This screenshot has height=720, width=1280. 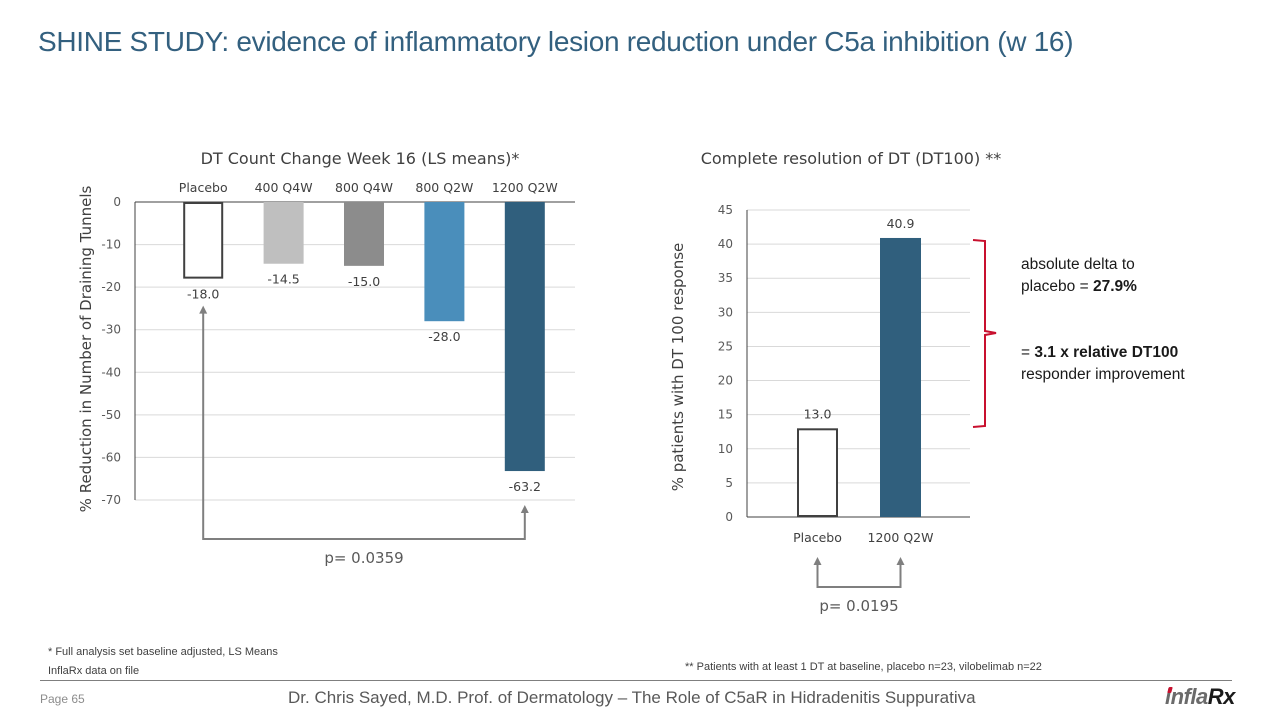 I want to click on chart2-y-axis-label: % patients with DT 100 response, so click(x=678, y=367).